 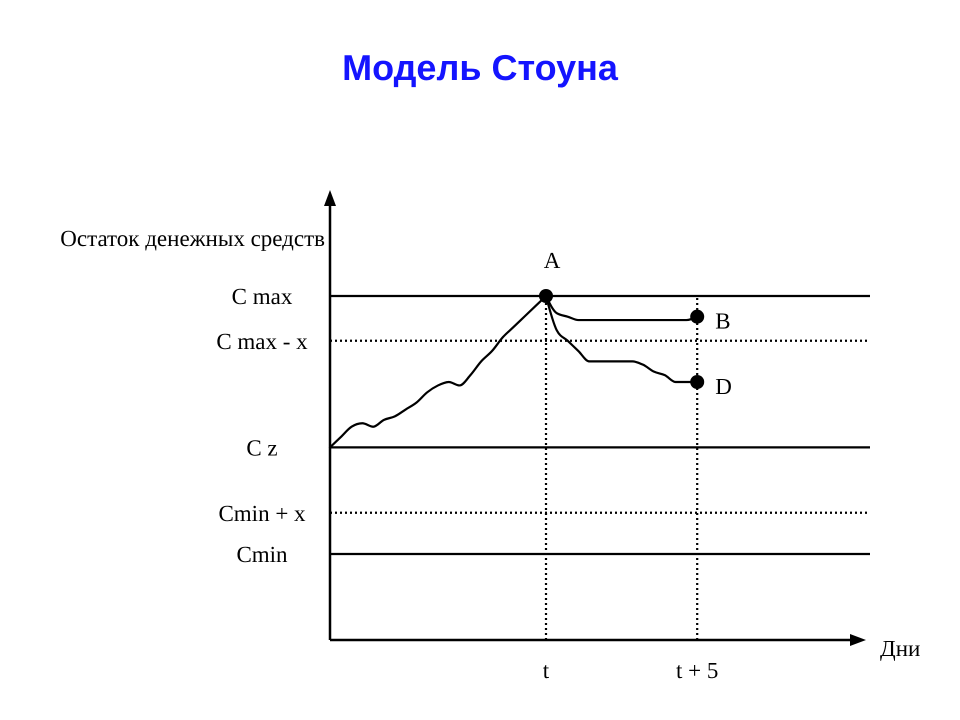 What do you see at coordinates (697, 670) in the screenshot?
I see `x-tick-label: t + 5` at bounding box center [697, 670].